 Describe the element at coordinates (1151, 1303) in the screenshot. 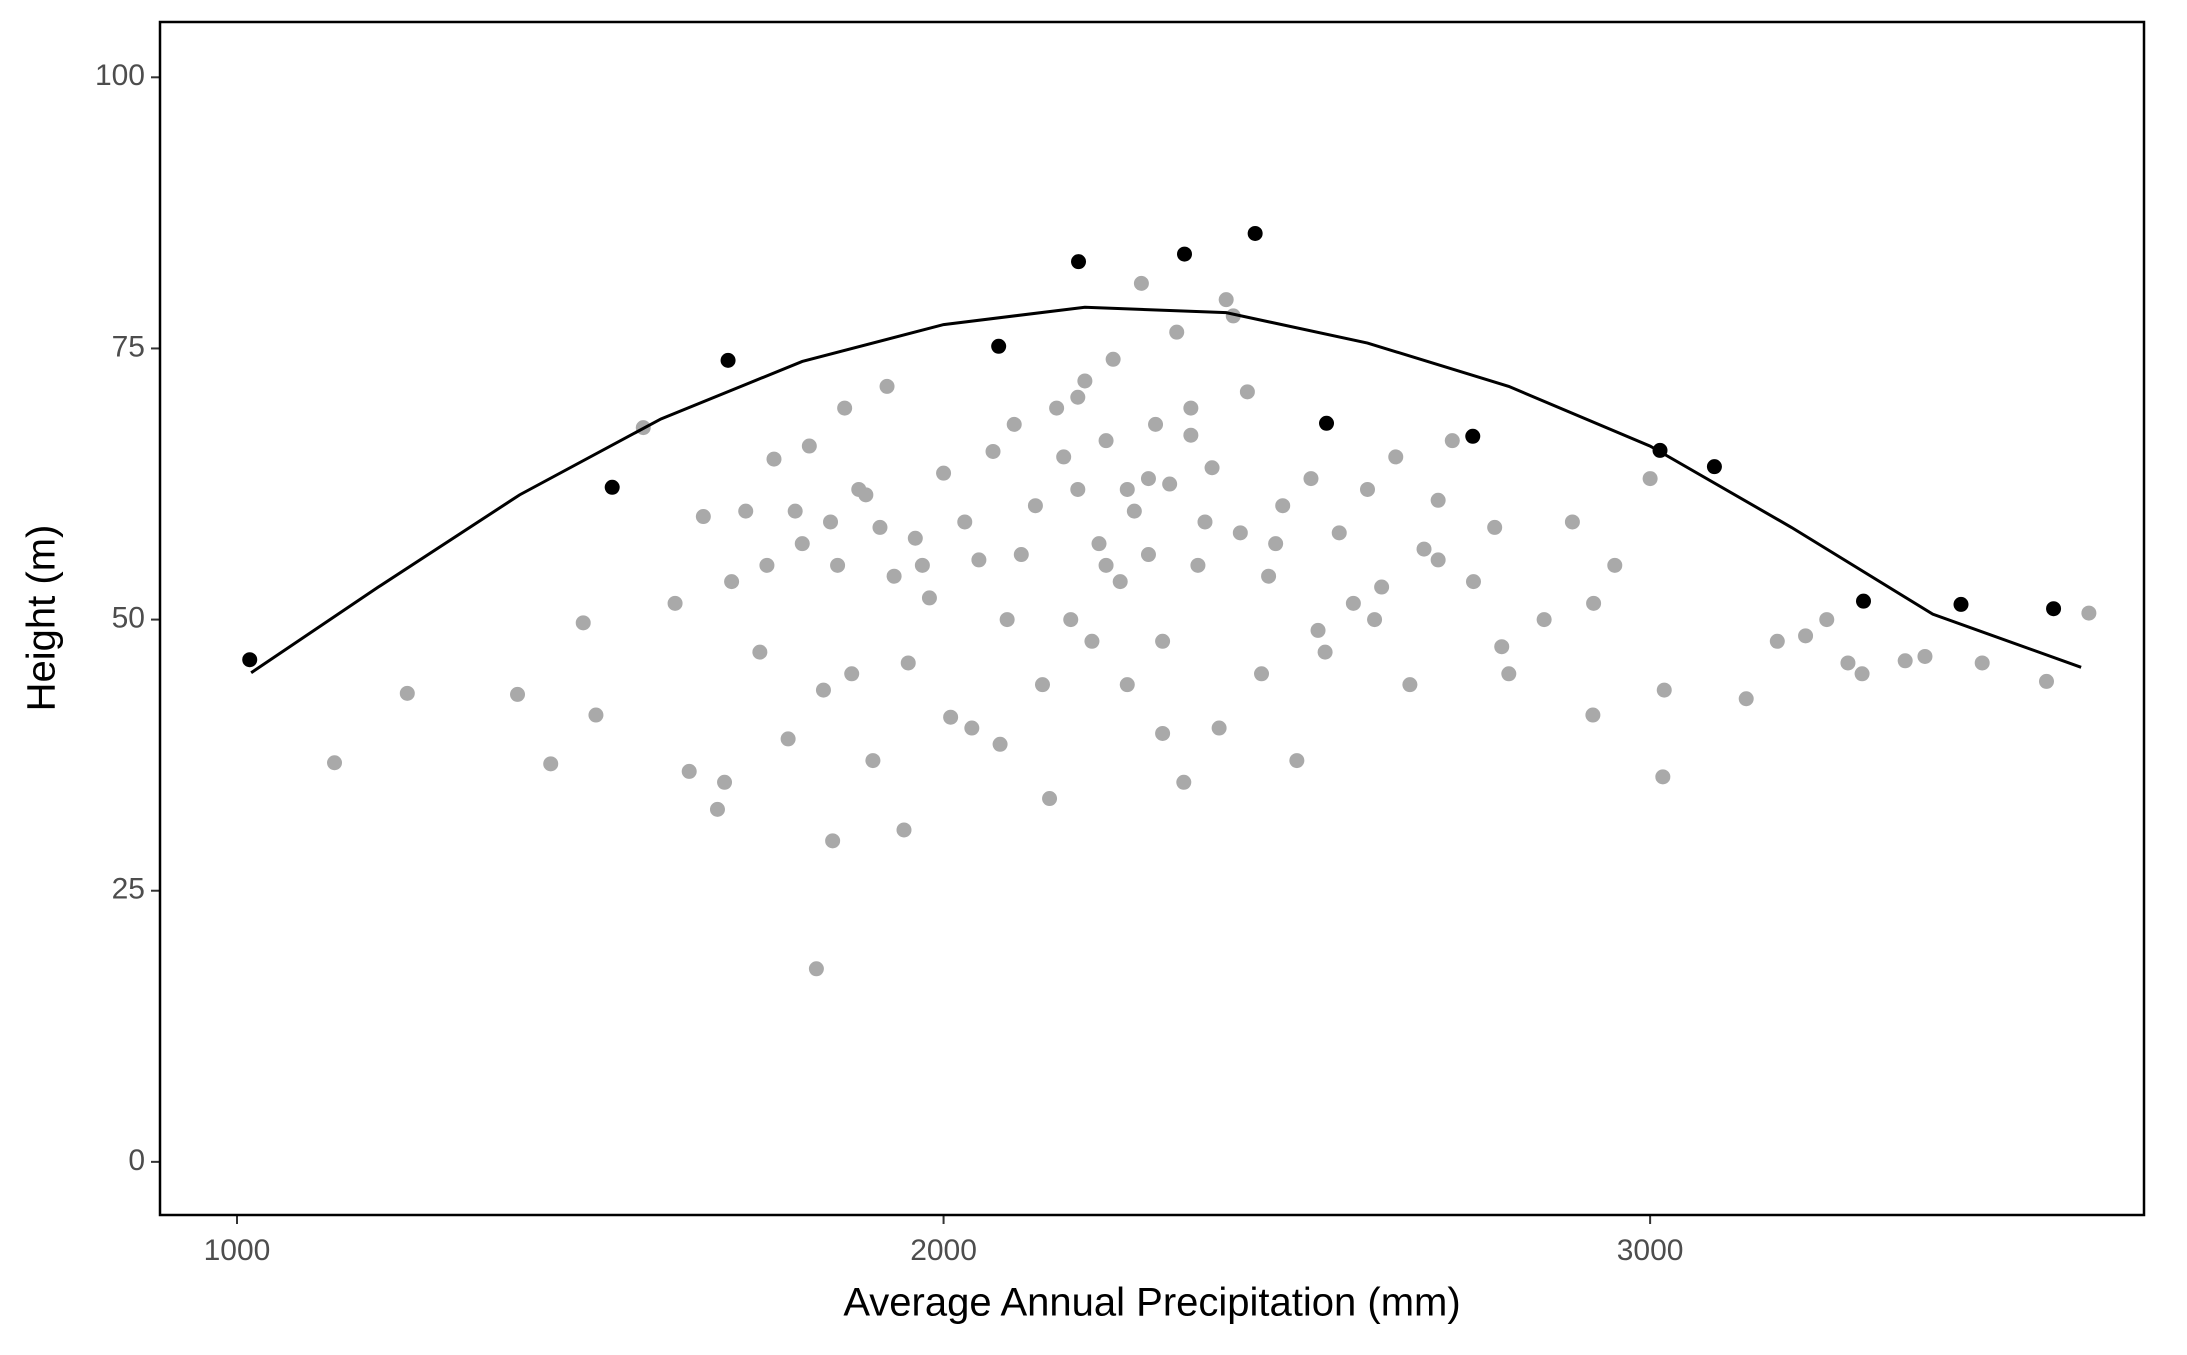

I see `x-axis-title: Average Annual Precipitation (mm)` at that location.